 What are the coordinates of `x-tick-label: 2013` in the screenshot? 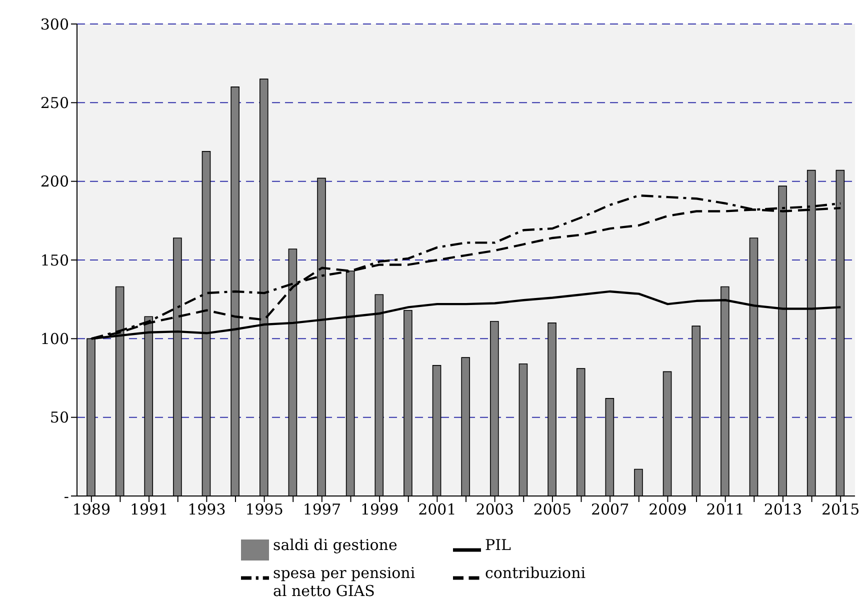 It's located at (783, 509).